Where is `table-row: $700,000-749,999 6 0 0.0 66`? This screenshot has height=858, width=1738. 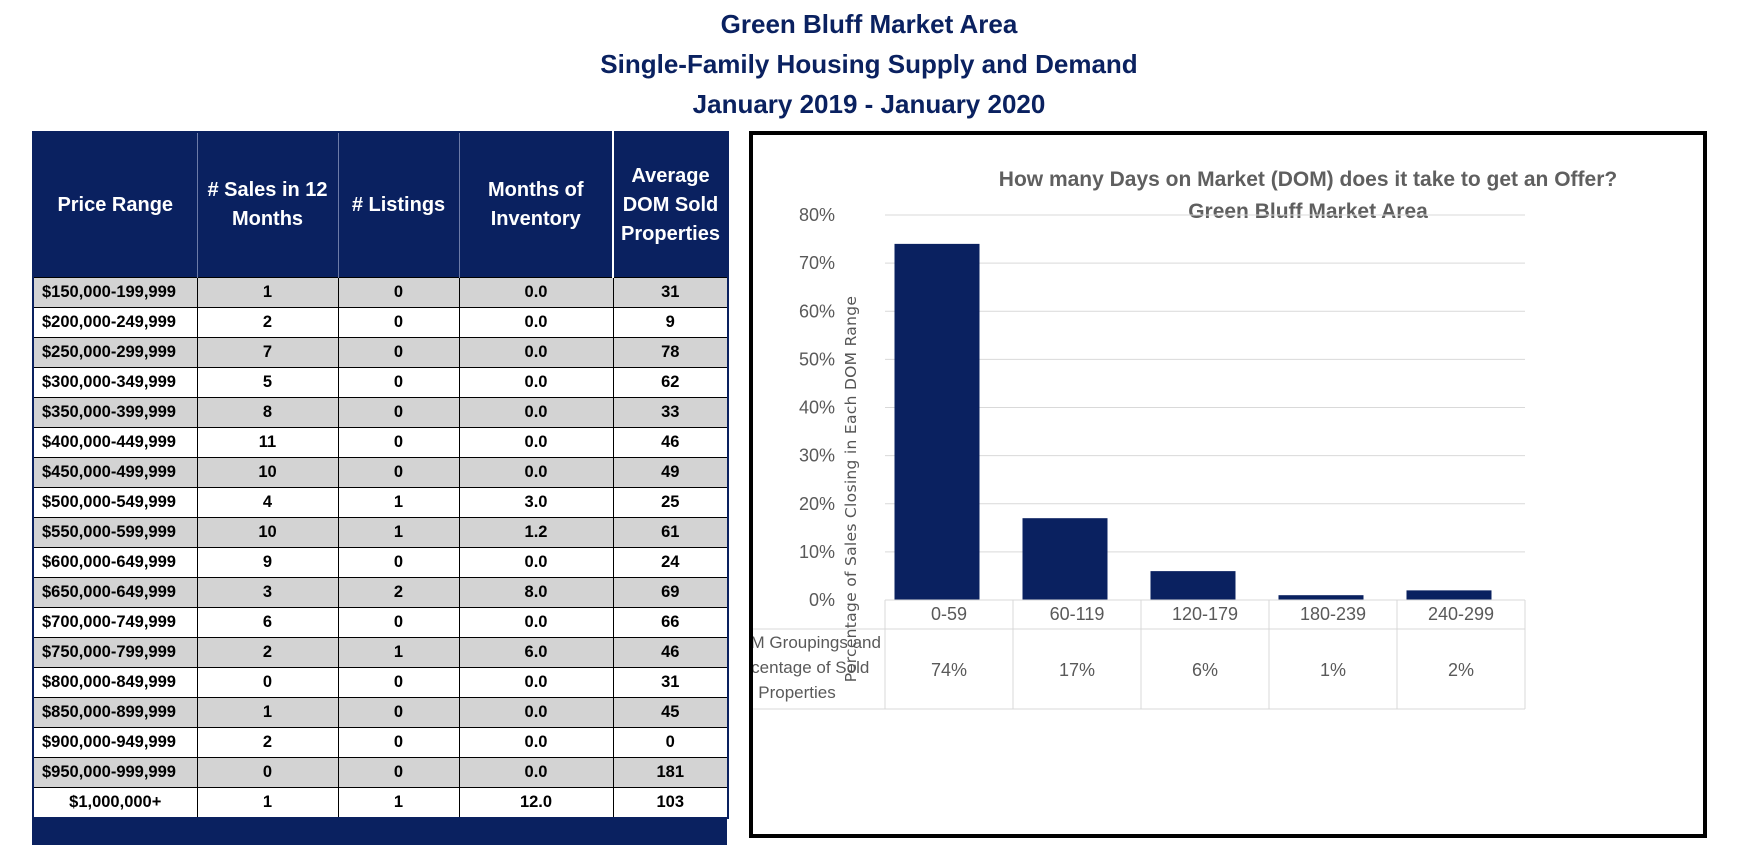
table-row: $700,000-749,999 6 0 0.0 66 is located at coordinates (380, 622).